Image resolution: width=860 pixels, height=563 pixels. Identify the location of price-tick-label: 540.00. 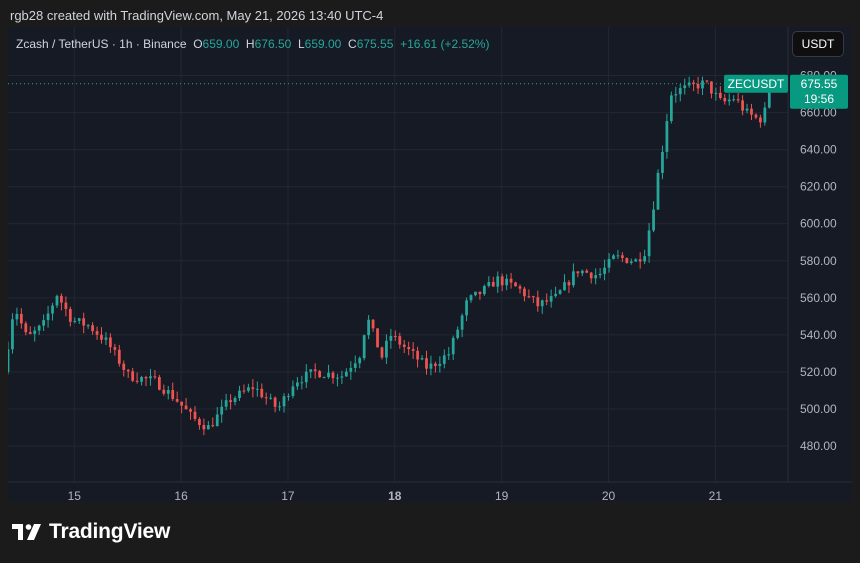
(818, 335).